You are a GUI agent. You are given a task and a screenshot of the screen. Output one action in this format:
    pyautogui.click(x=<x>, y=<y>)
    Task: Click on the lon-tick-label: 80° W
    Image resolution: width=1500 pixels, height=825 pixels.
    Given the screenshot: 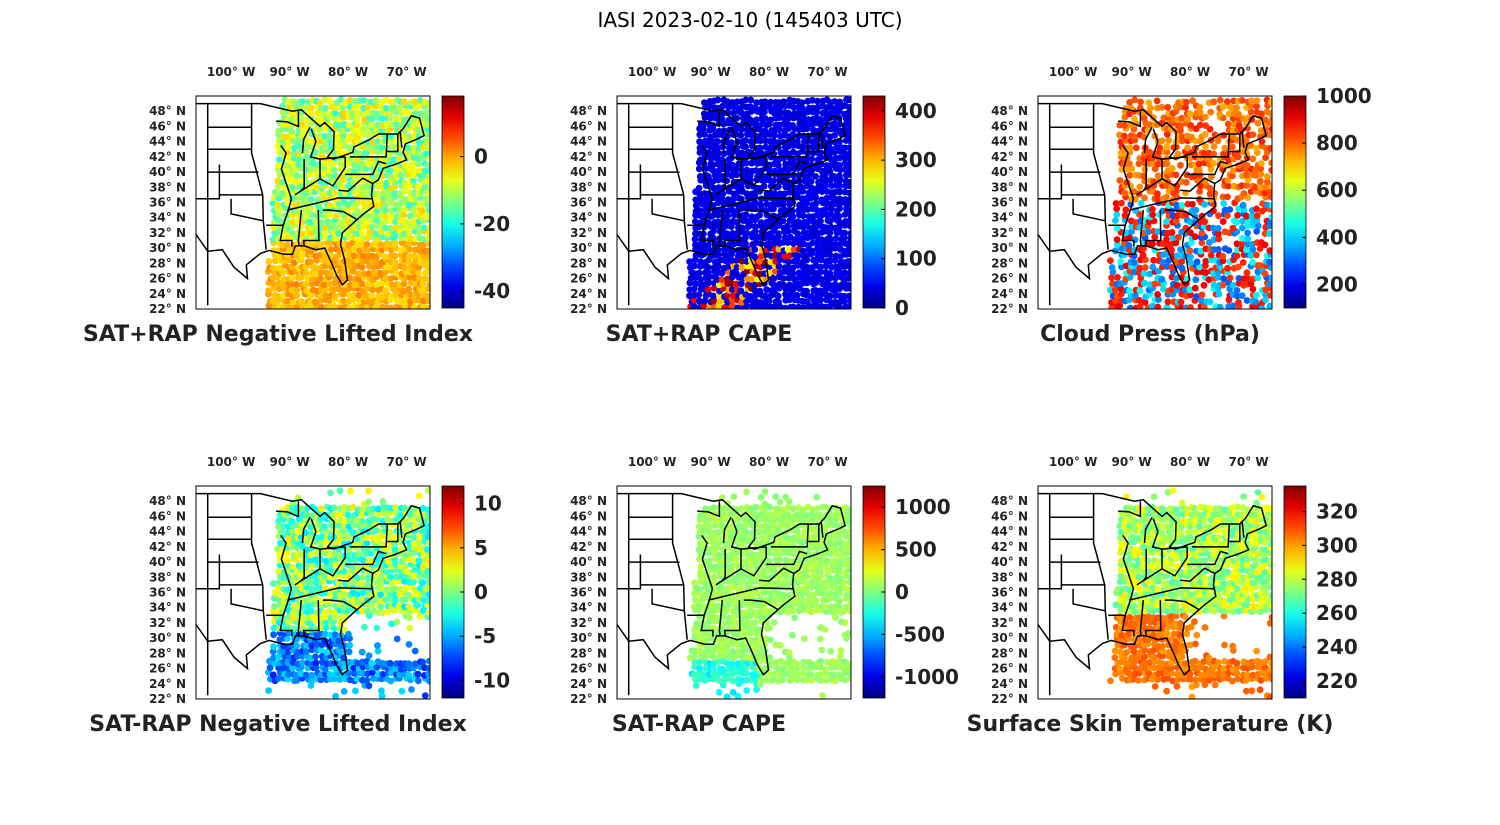 What is the action you would take?
    pyautogui.click(x=348, y=72)
    